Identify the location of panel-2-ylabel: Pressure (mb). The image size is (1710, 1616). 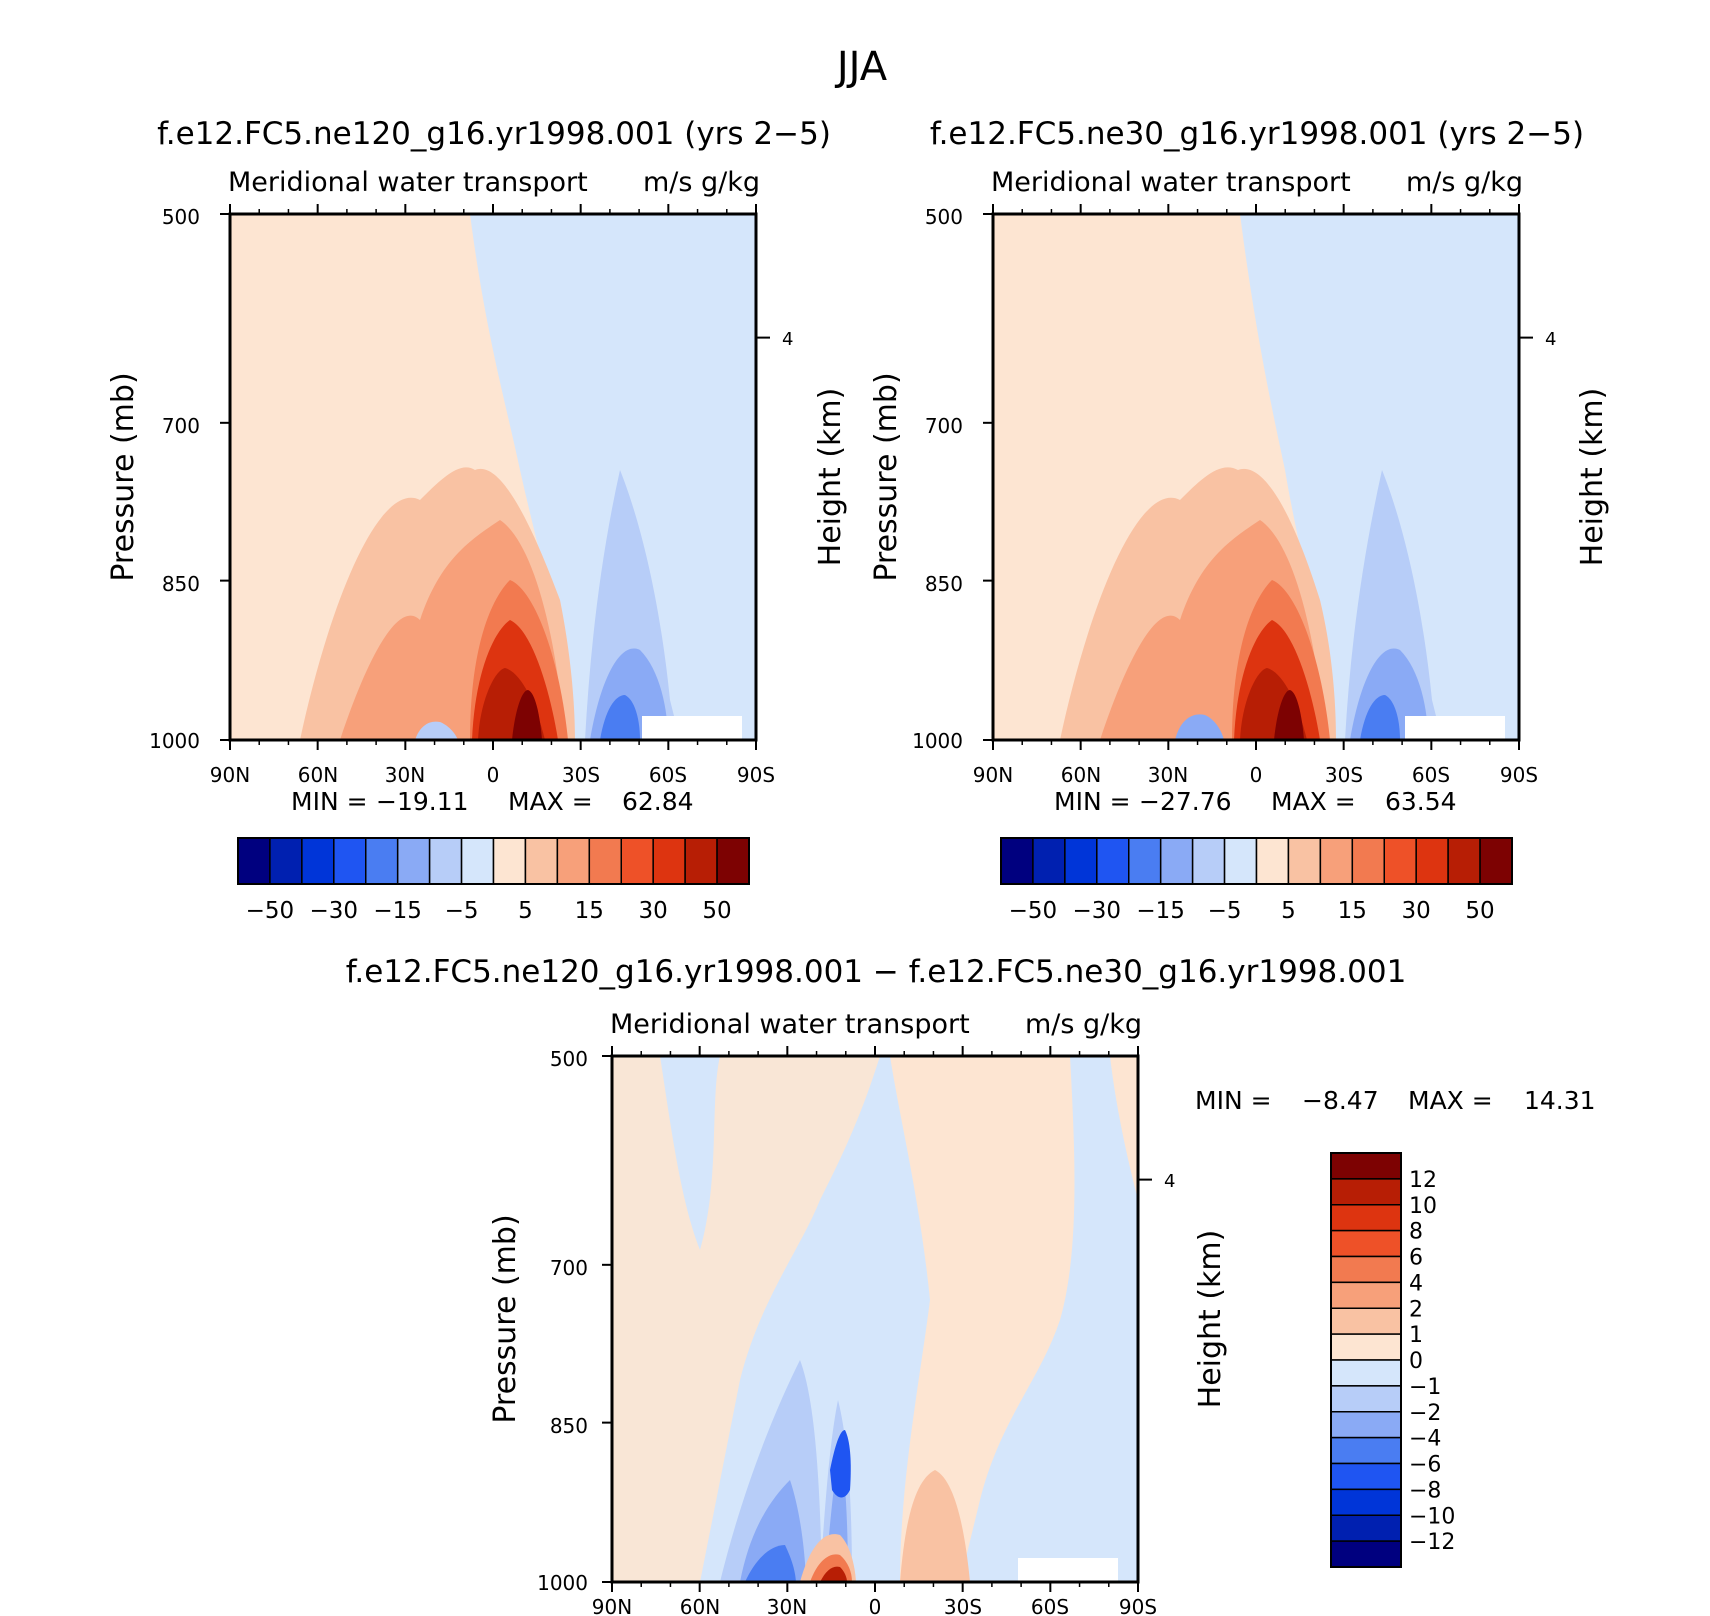
(886, 476).